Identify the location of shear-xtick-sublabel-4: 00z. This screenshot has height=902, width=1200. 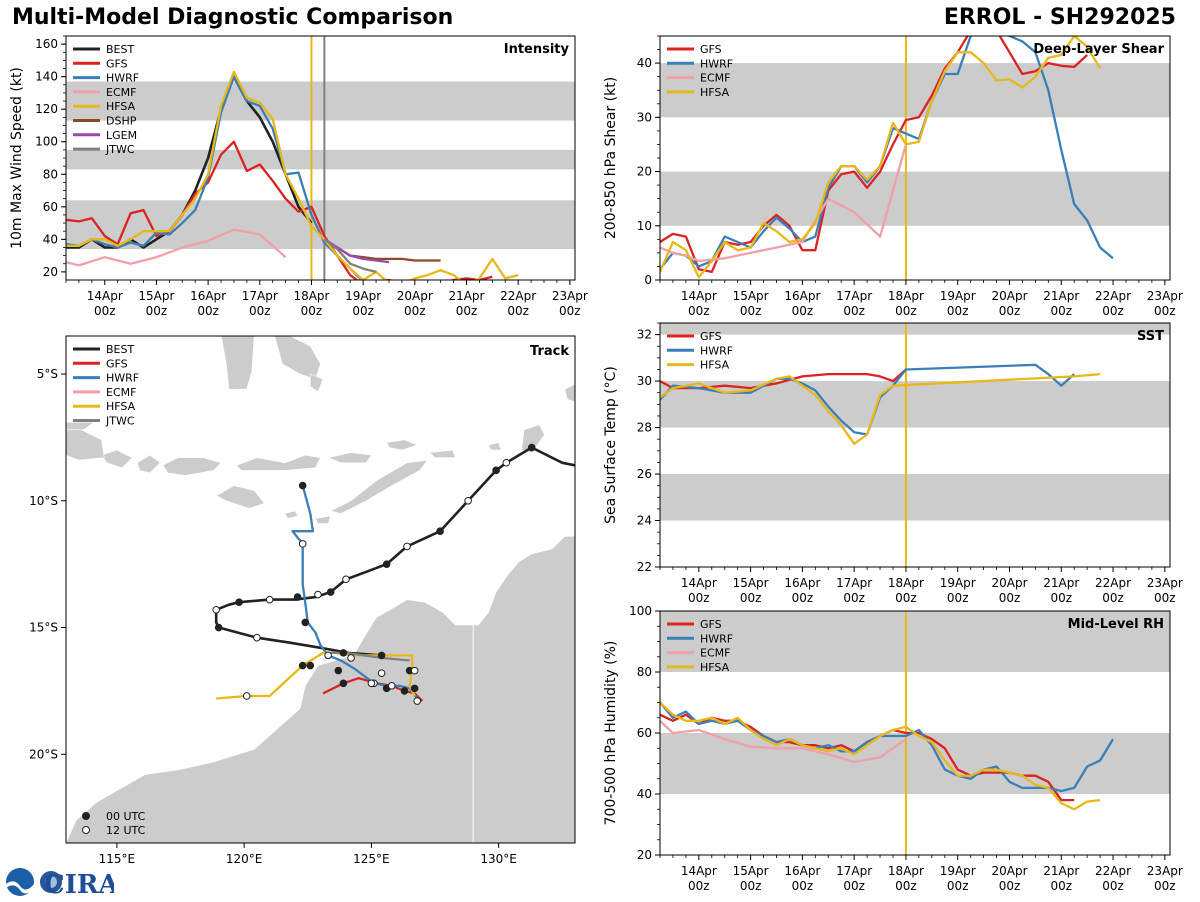
(906, 311).